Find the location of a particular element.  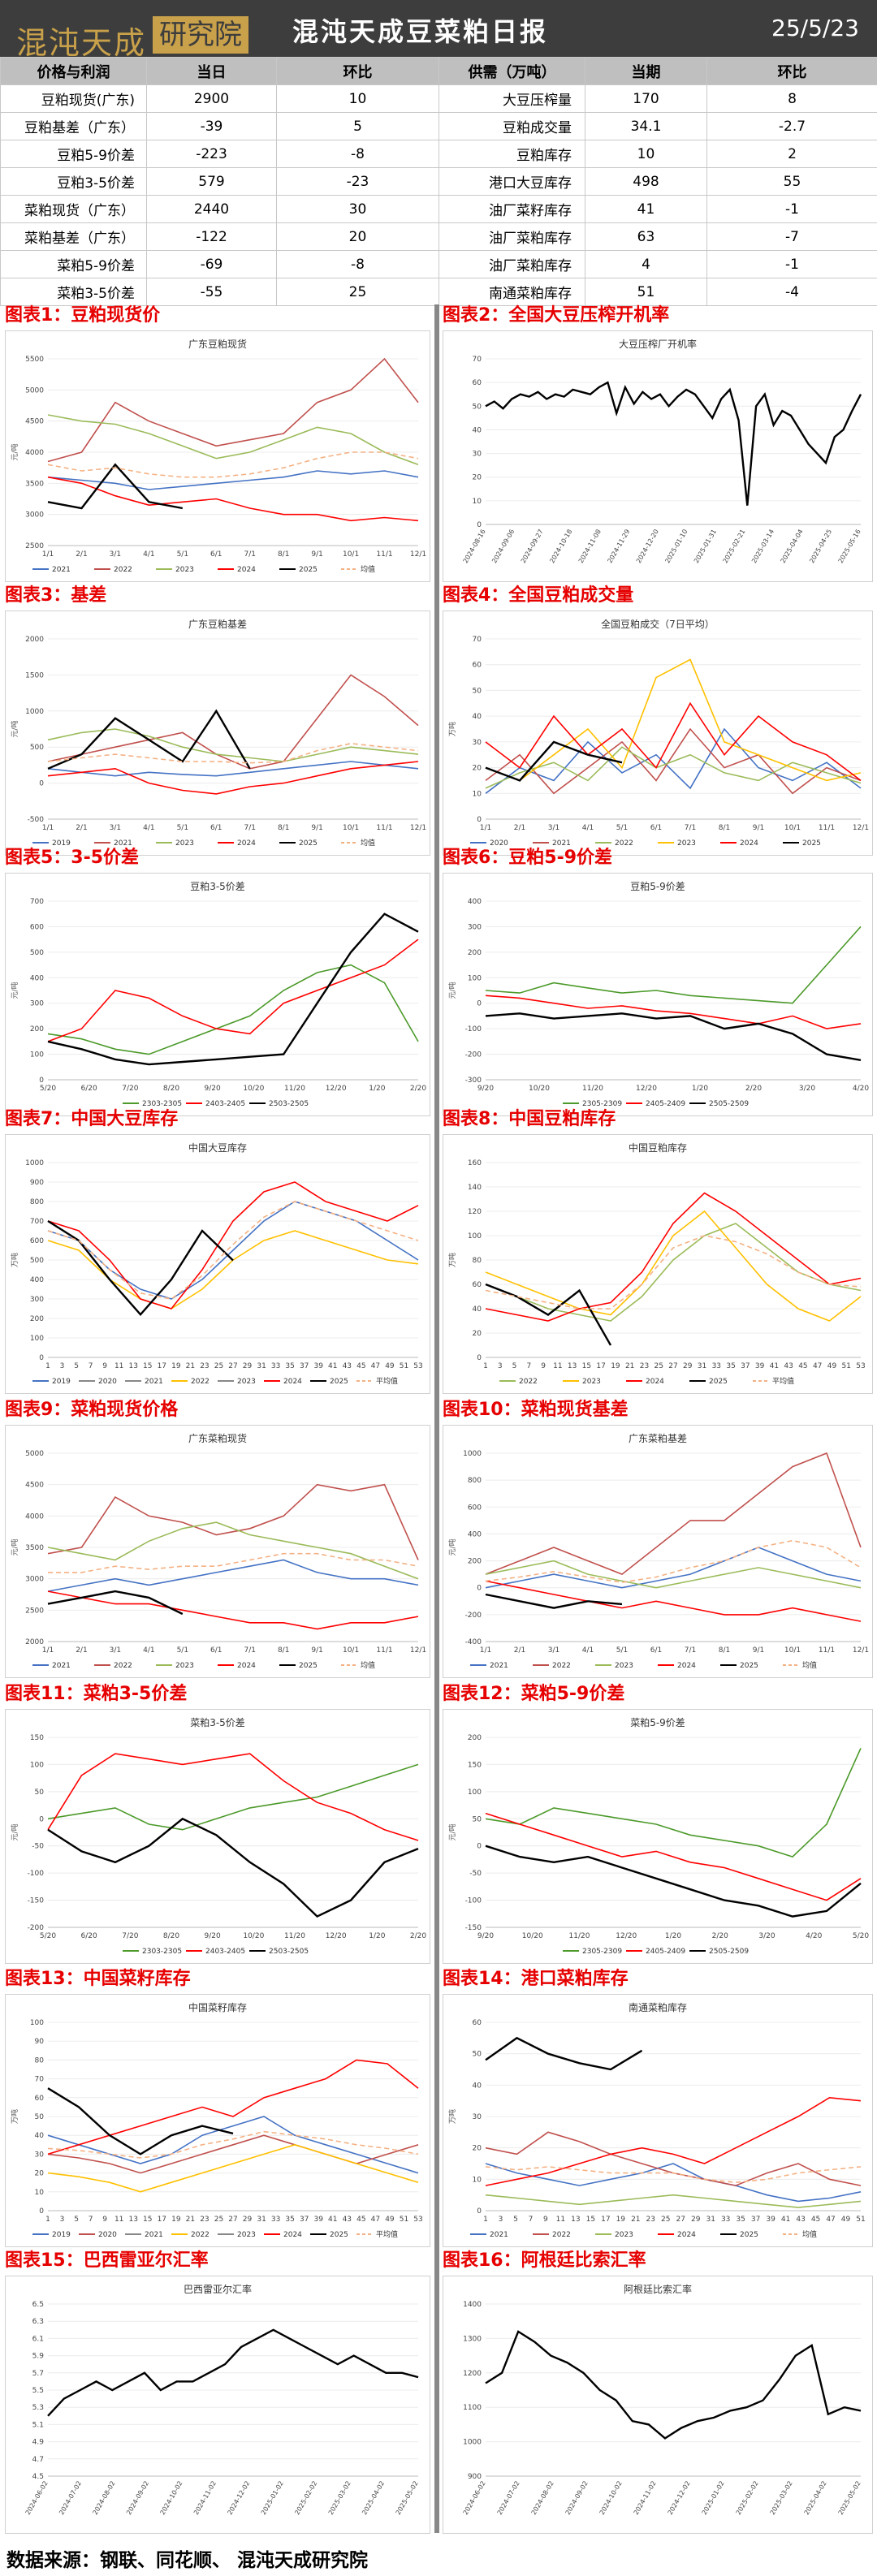

x-tick-label: 3 is located at coordinates (501, 2220).